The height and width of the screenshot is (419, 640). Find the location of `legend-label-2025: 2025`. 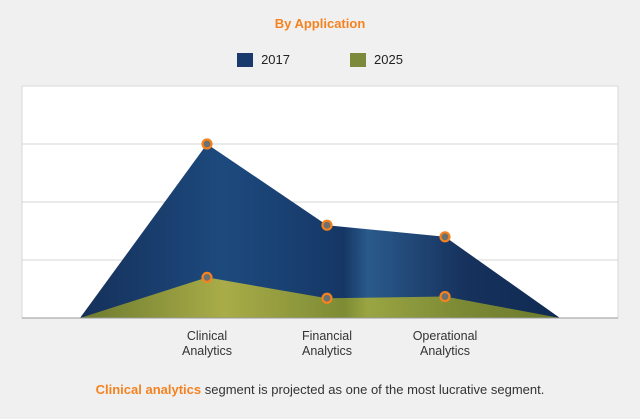

legend-label-2025: 2025 is located at coordinates (388, 59).